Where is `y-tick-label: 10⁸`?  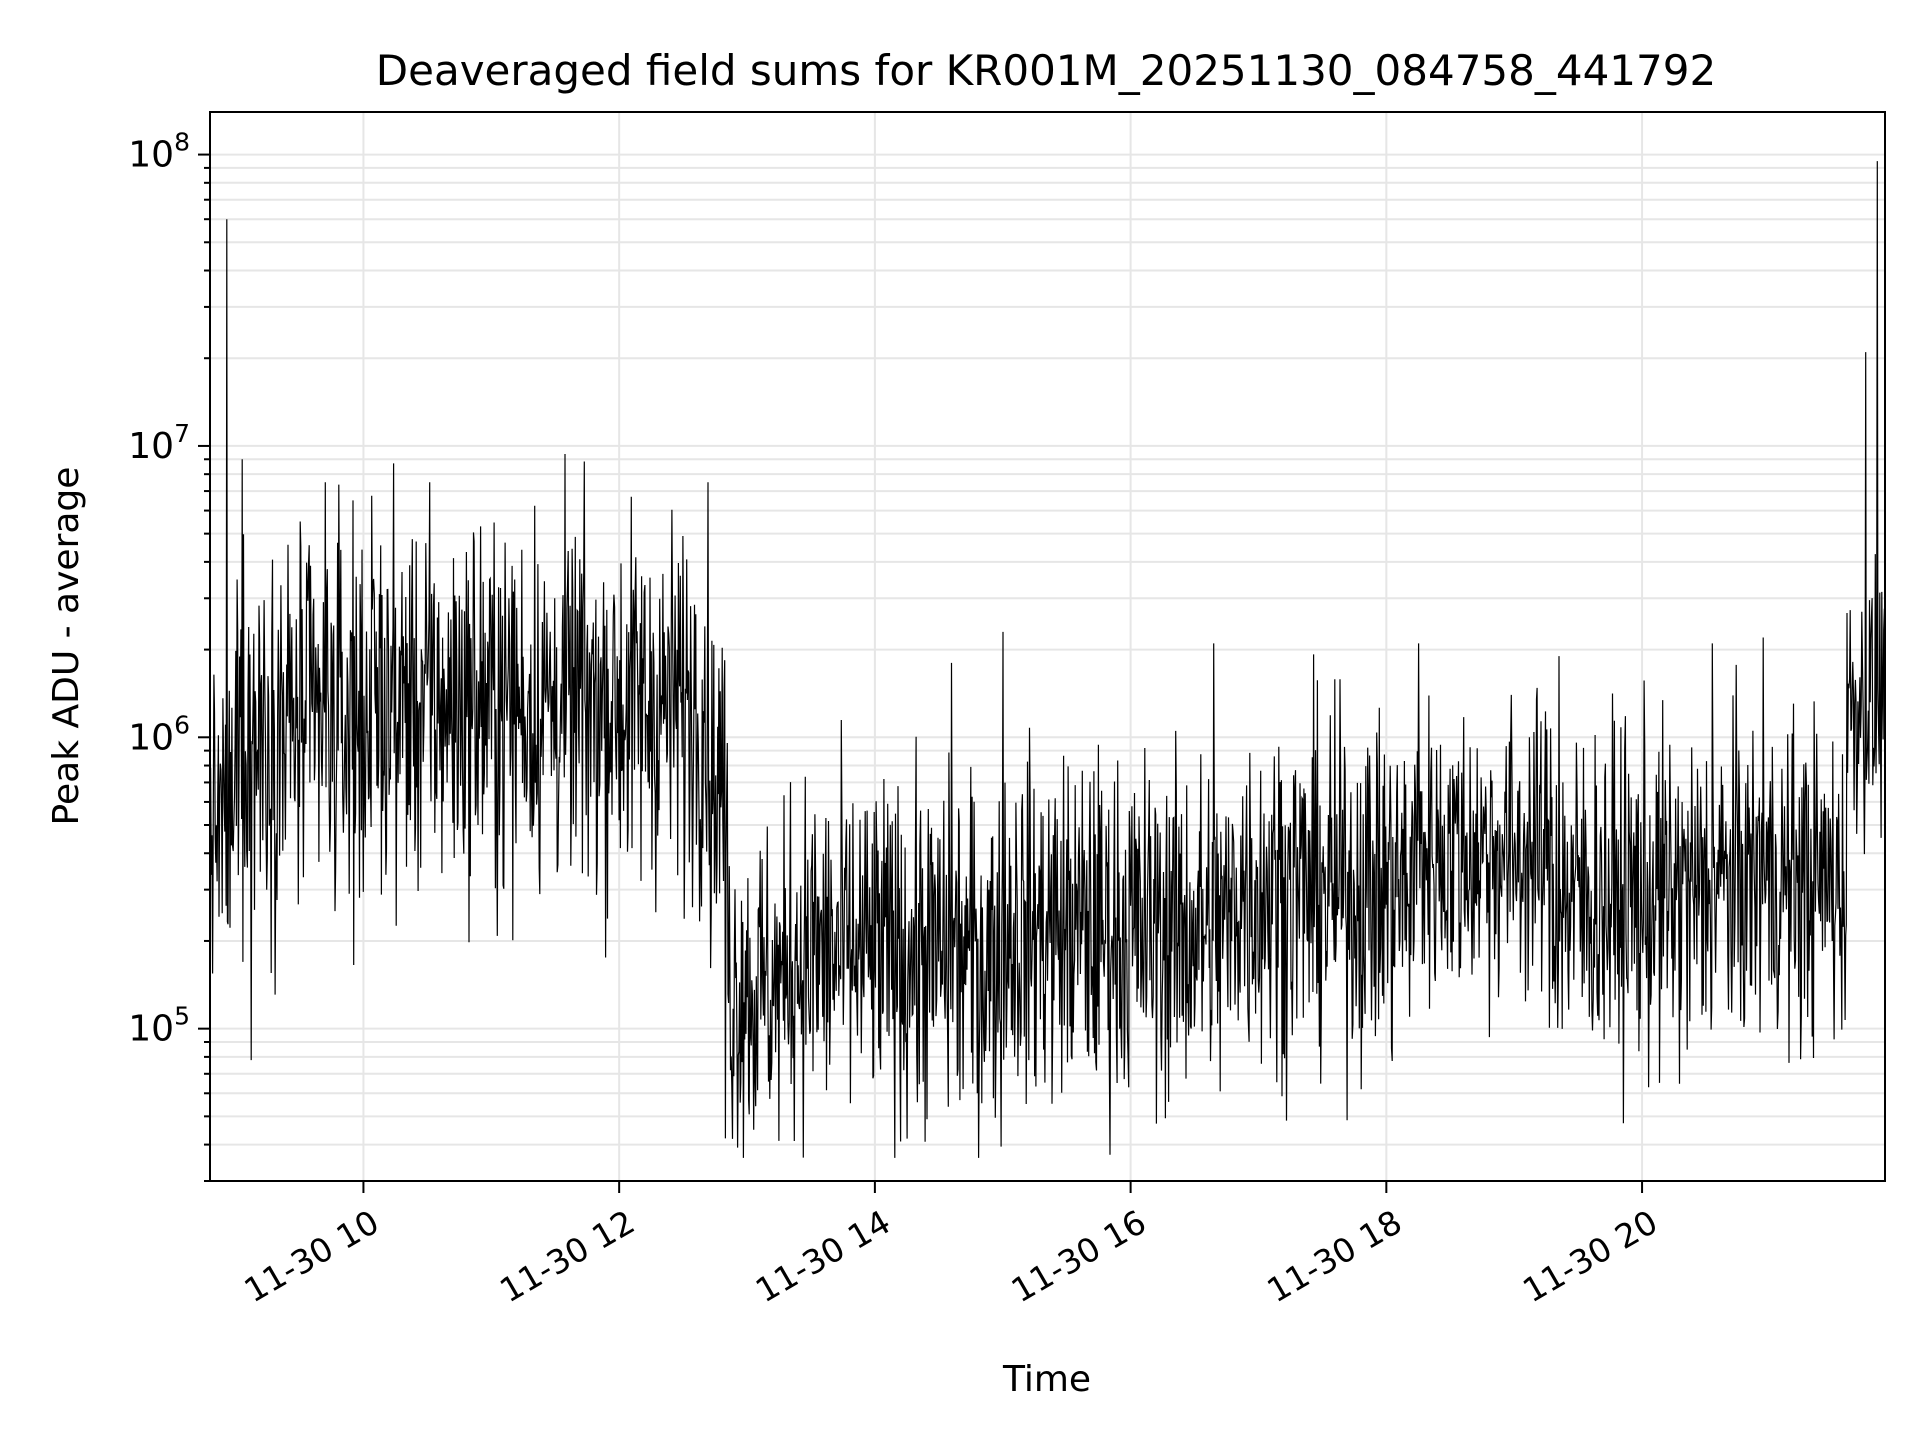
y-tick-label: 10⁸ is located at coordinates (159, 152).